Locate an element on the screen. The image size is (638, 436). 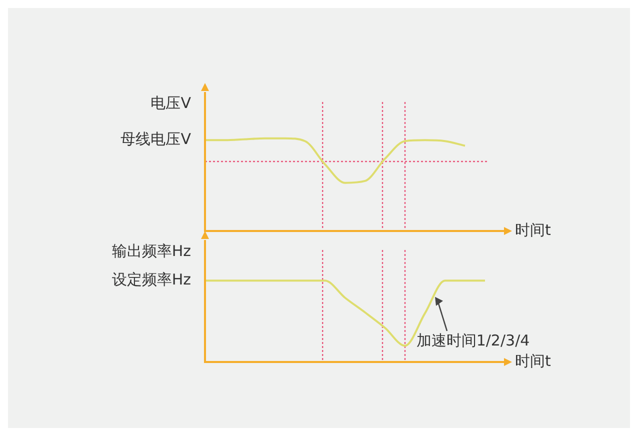
text: 母线电压V is located at coordinates (156, 139).